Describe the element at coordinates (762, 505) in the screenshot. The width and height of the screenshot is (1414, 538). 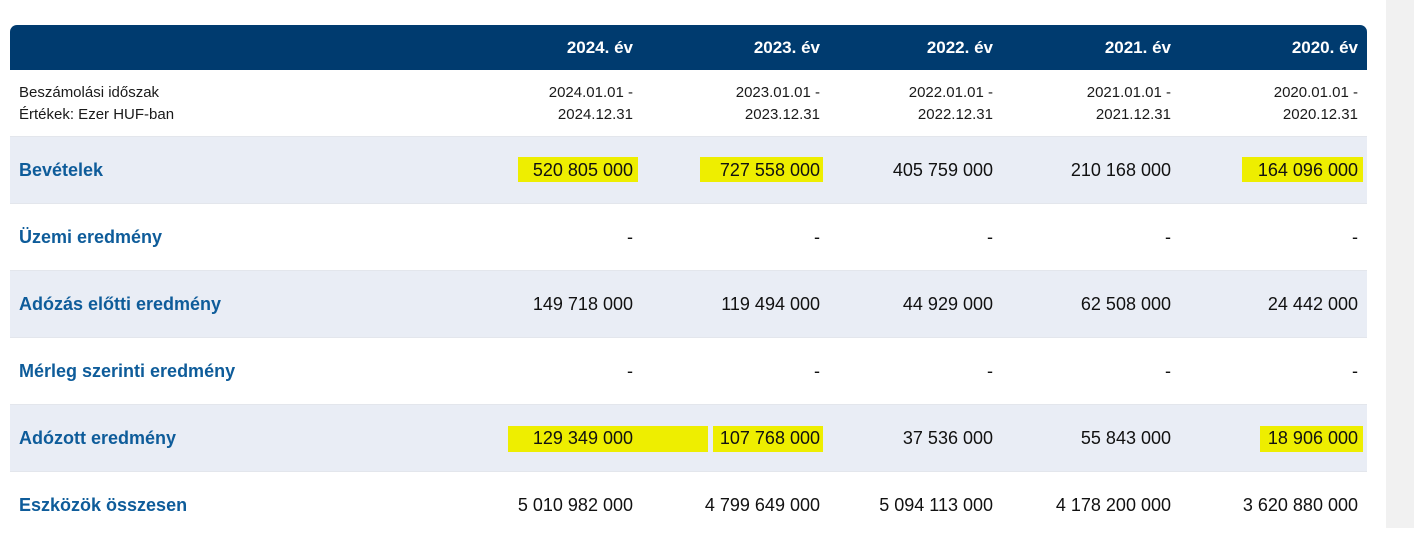
I see `value-cell: 4 799 649 000` at that location.